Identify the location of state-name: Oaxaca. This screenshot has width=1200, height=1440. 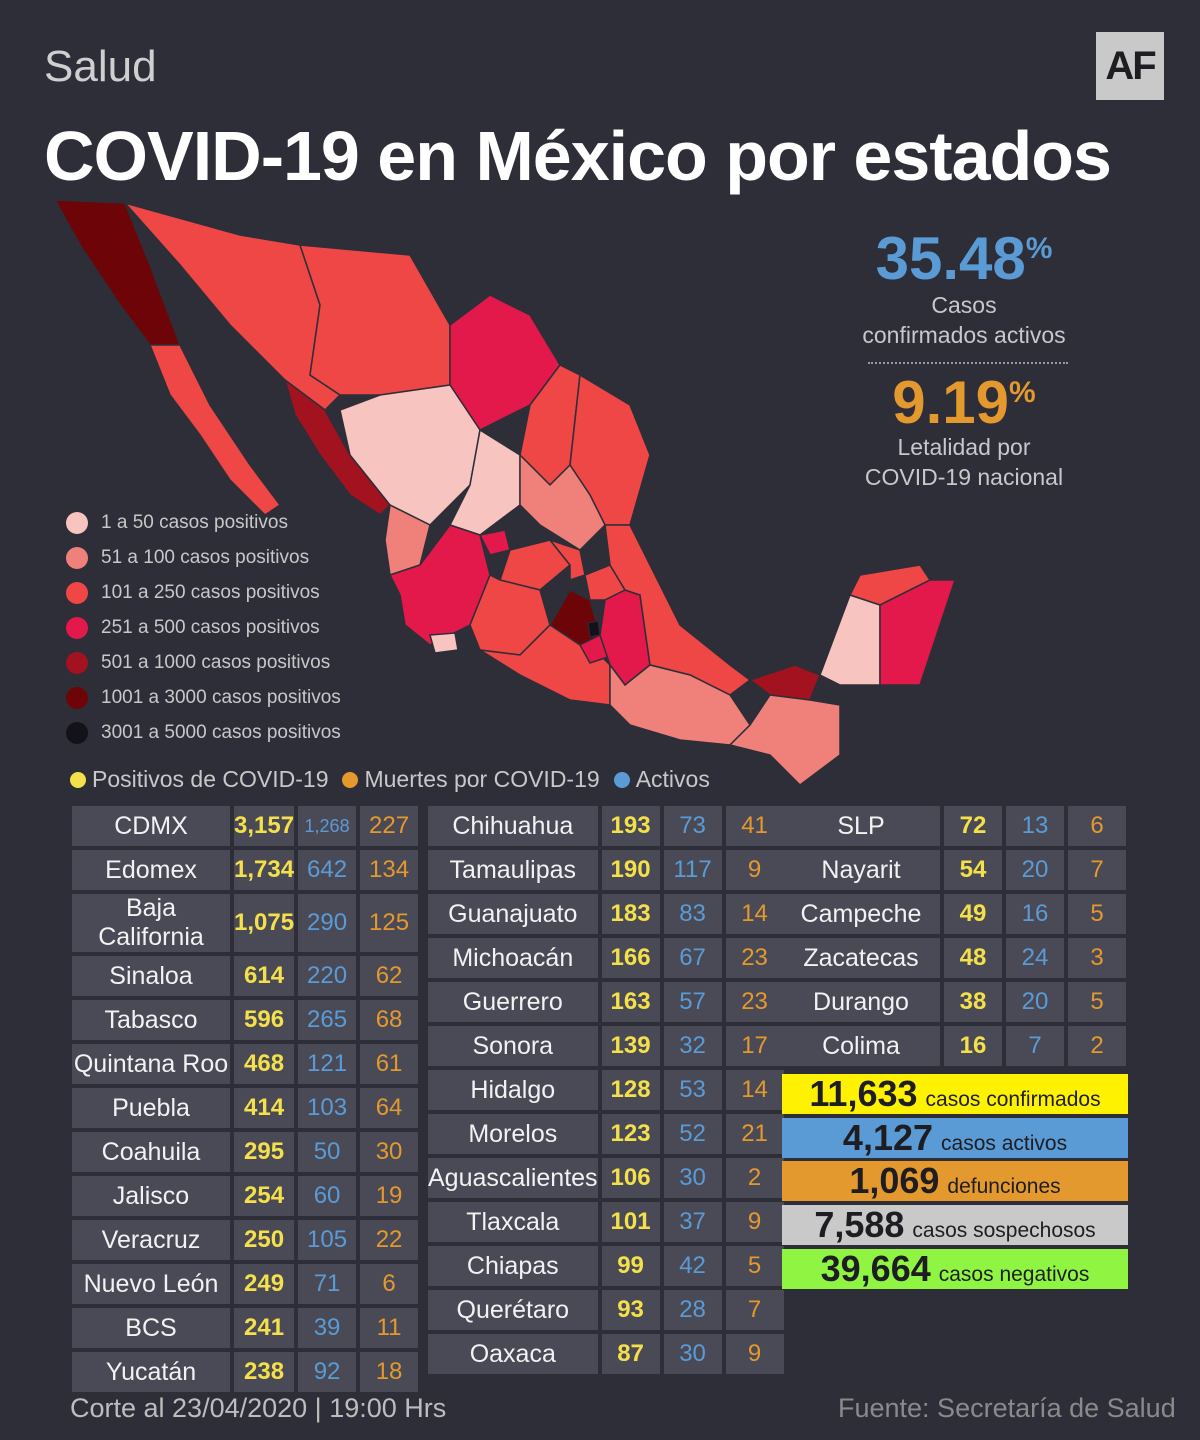
(513, 1354).